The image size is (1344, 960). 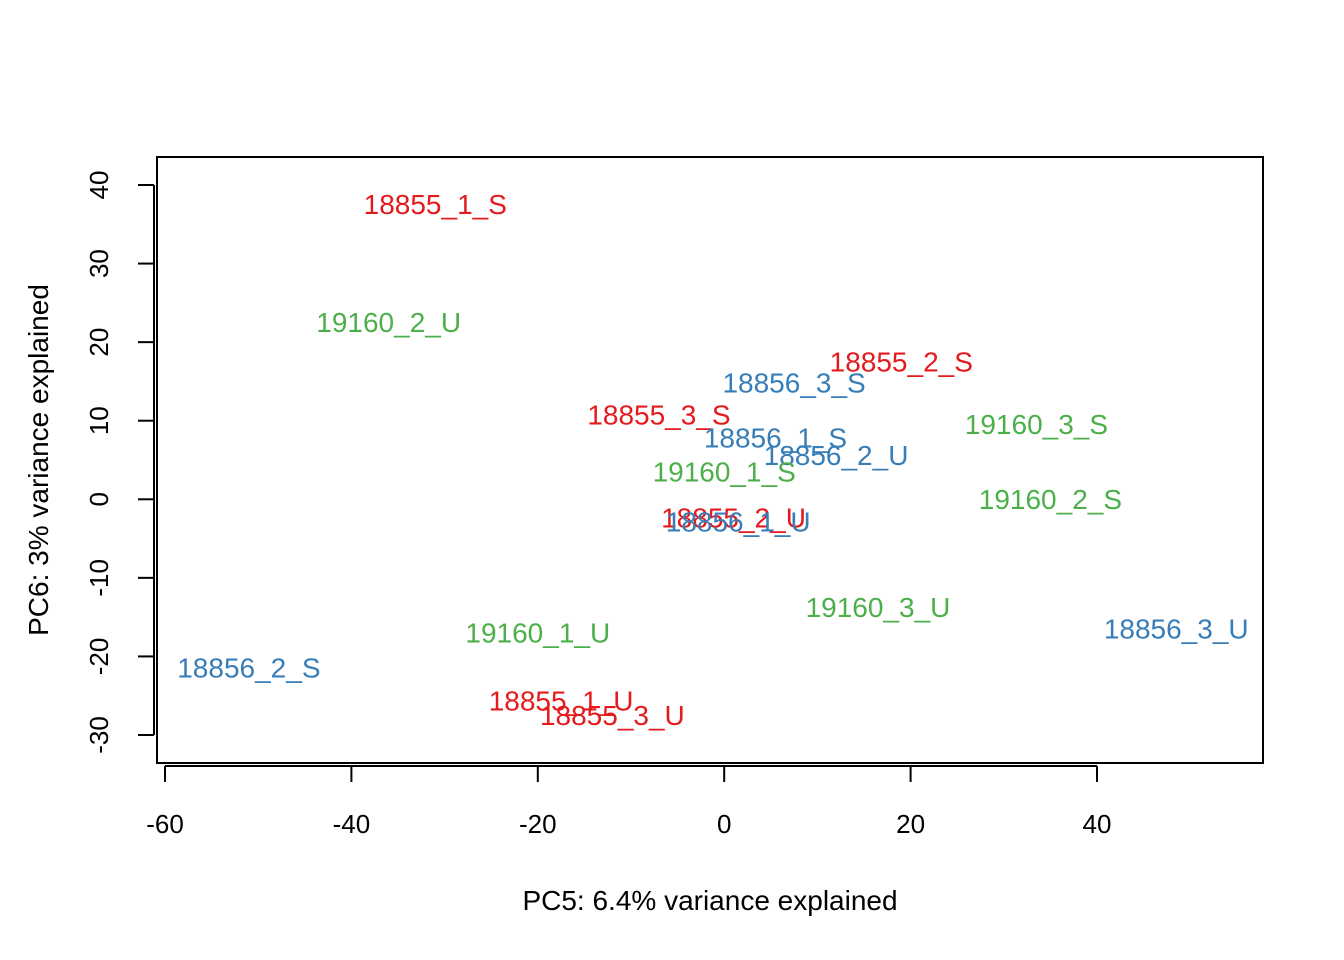 What do you see at coordinates (538, 824) in the screenshot?
I see `x-tick-label: -20` at bounding box center [538, 824].